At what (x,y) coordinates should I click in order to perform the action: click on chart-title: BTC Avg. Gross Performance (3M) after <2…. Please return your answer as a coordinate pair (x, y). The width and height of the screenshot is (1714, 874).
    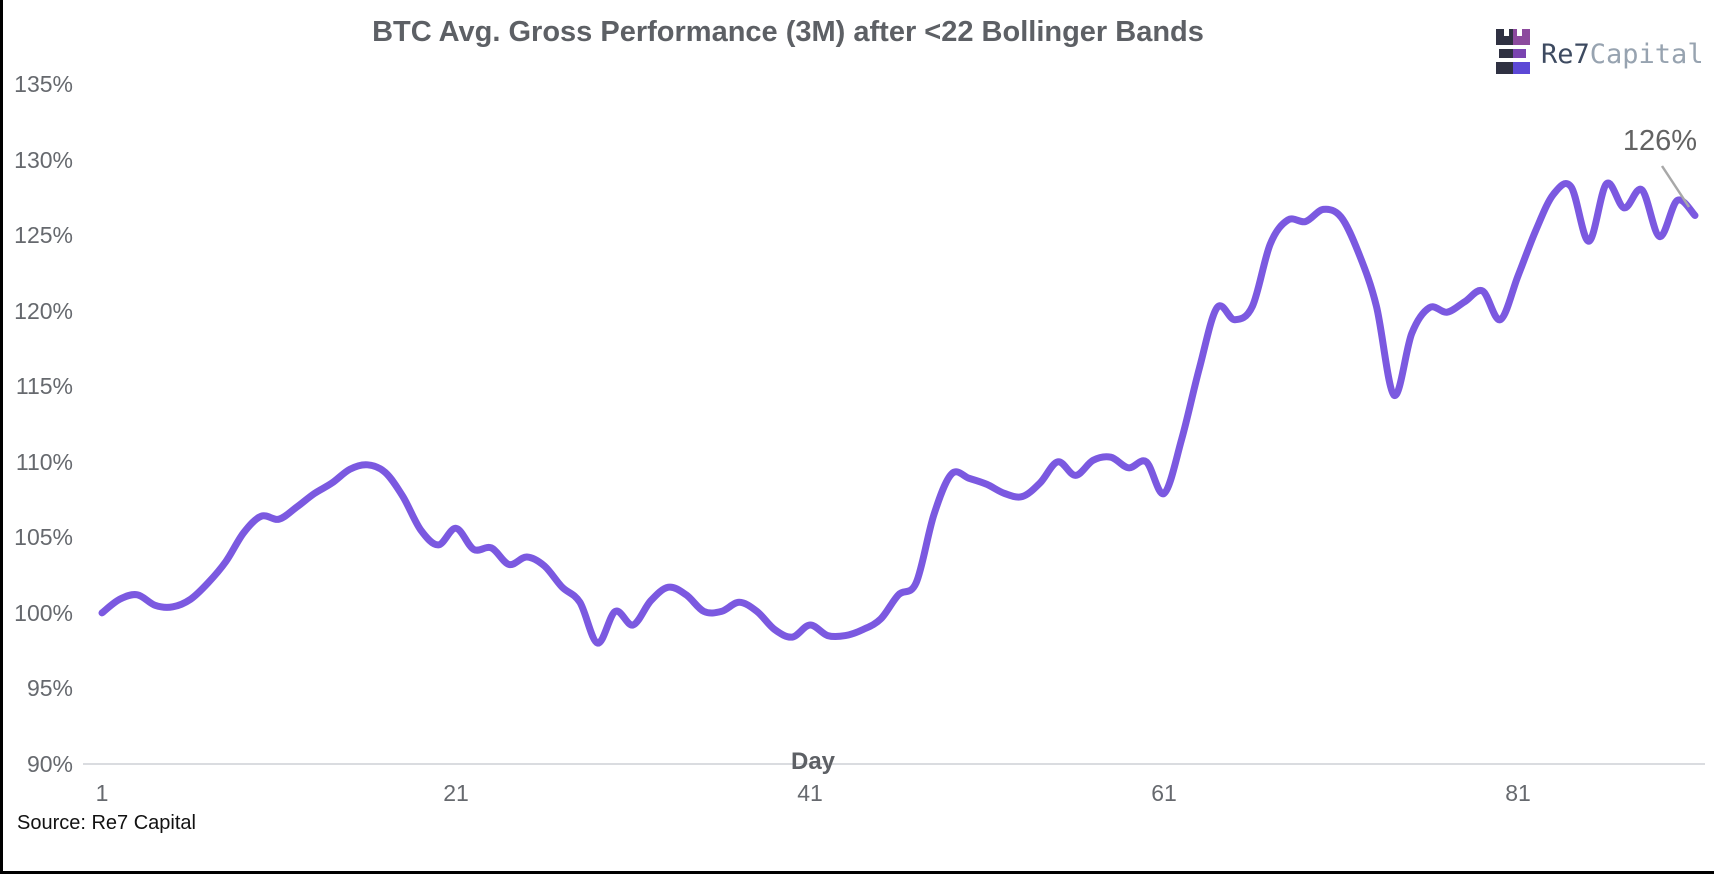
    Looking at the image, I should click on (788, 32).